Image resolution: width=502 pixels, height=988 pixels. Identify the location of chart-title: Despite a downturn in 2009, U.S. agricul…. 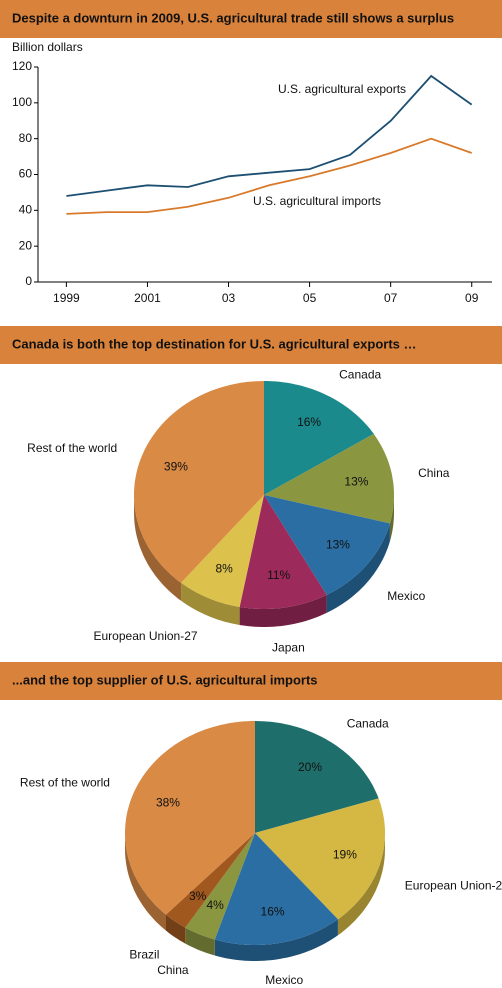
(233, 17).